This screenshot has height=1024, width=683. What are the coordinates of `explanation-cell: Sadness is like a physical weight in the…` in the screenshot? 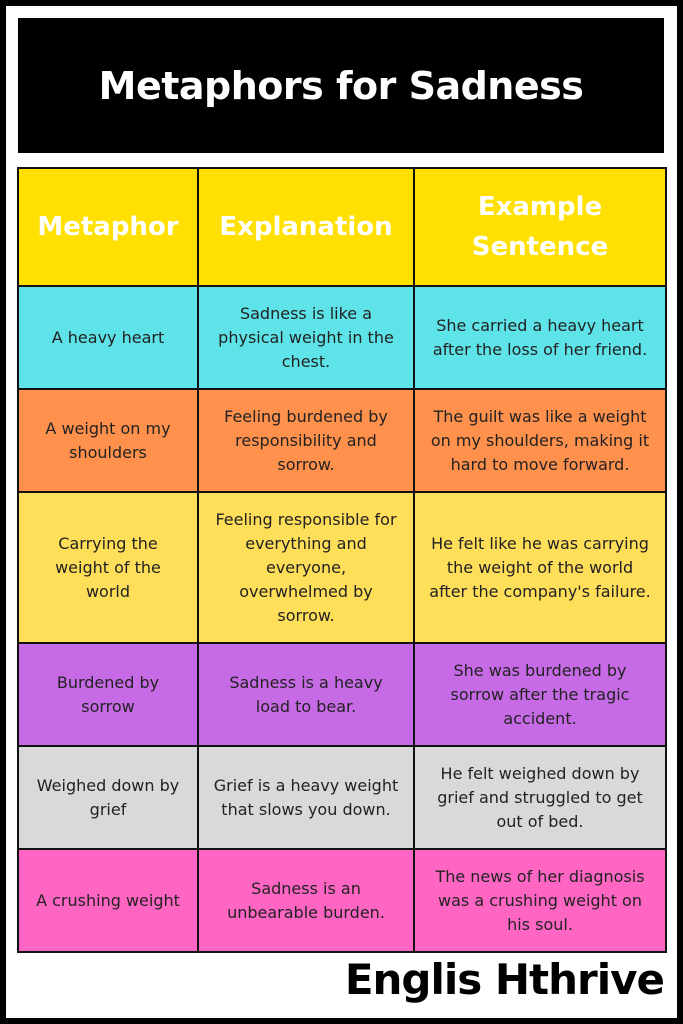 It's located at (306, 337).